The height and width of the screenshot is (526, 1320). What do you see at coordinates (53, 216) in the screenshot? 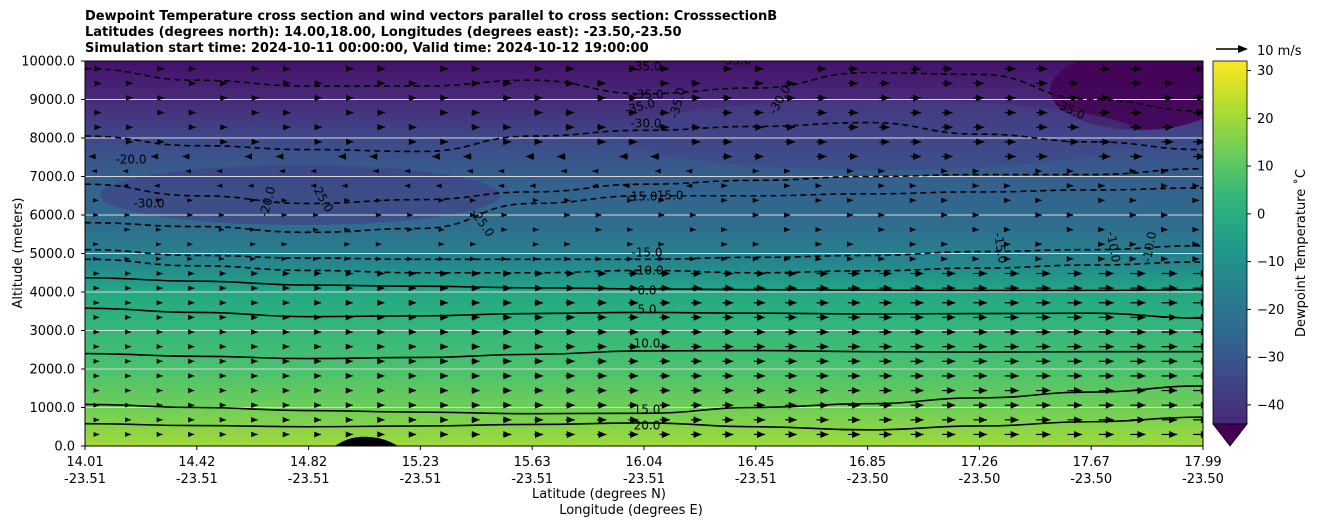
I see `y-tick-label: 6000.0` at bounding box center [53, 216].